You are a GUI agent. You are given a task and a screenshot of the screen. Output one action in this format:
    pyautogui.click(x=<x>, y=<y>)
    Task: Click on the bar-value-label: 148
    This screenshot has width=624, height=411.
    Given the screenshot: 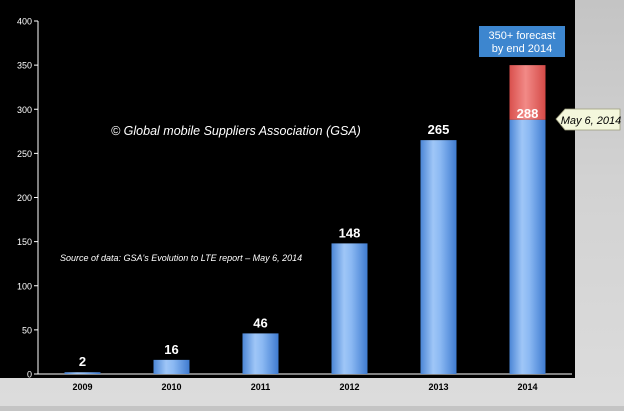 What is the action you would take?
    pyautogui.click(x=350, y=232)
    